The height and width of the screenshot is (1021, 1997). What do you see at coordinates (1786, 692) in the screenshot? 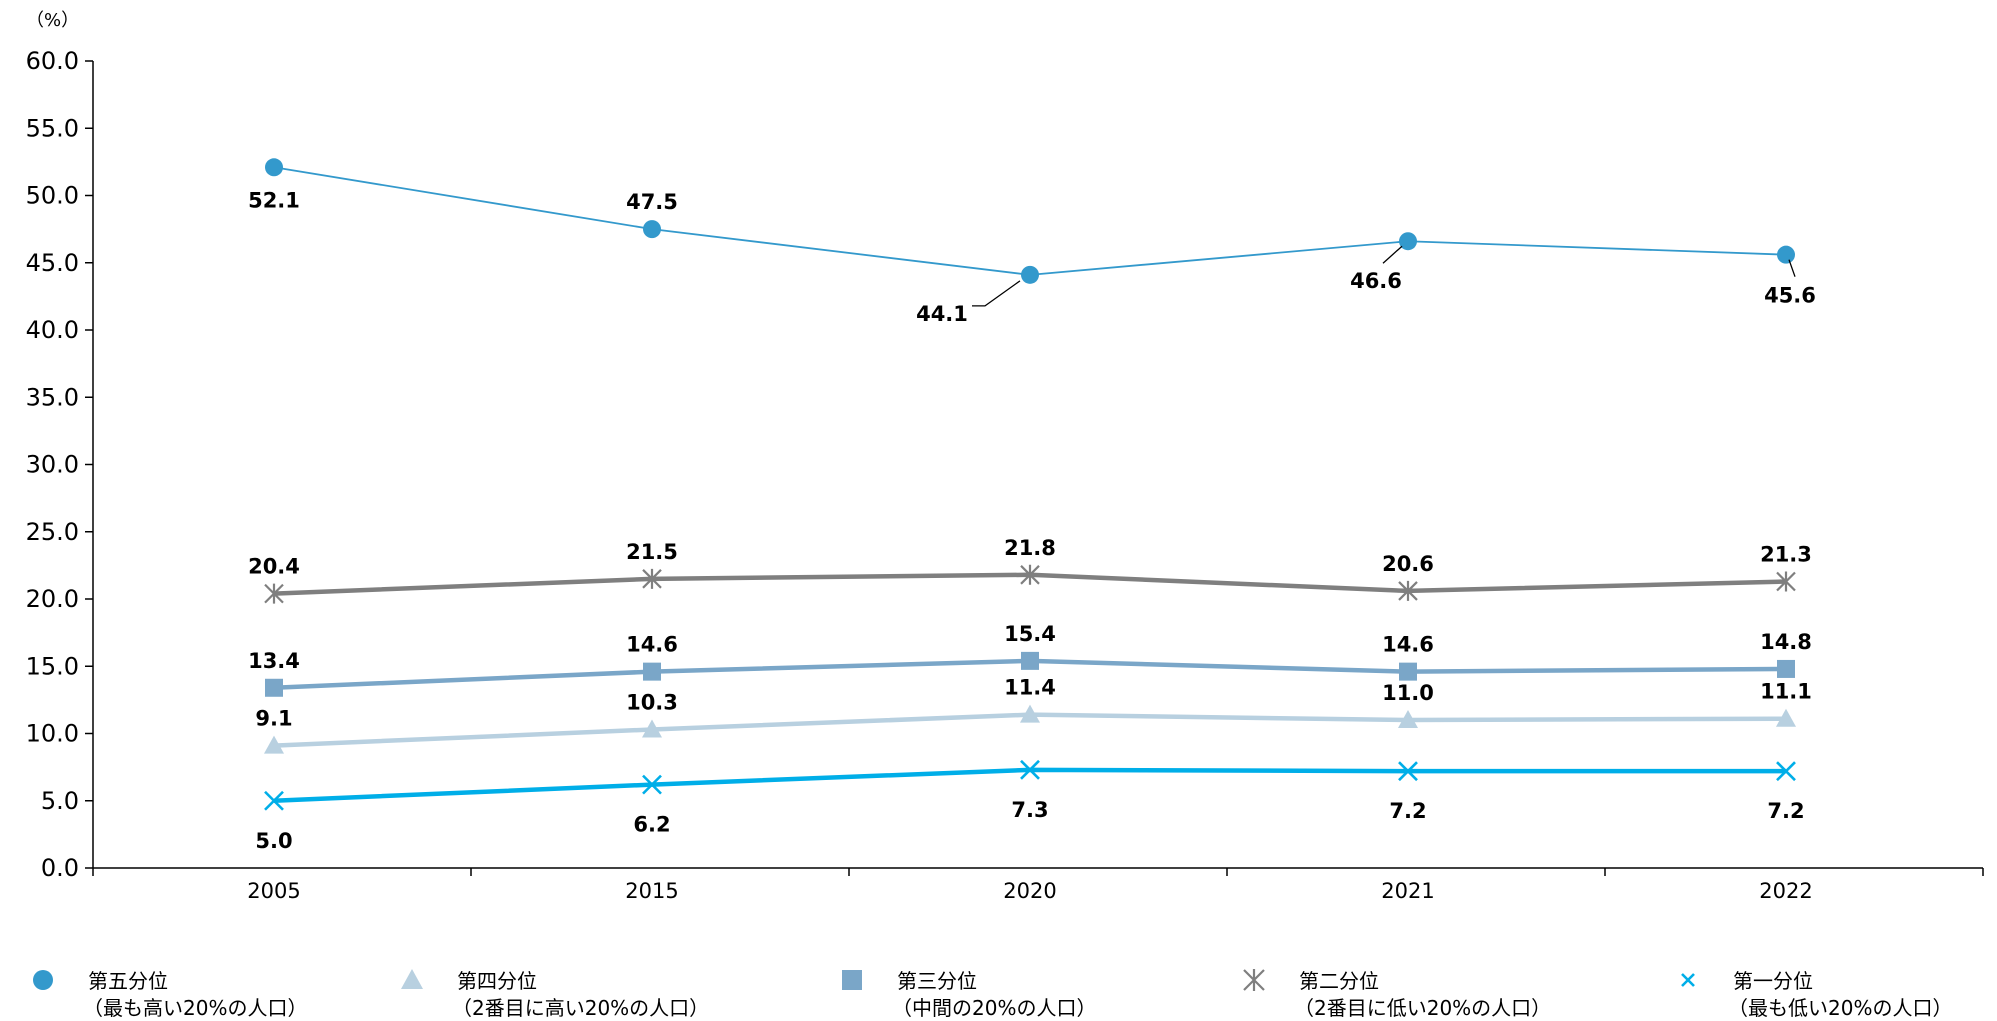
I see `data-label-q4: 11.1` at bounding box center [1786, 692].